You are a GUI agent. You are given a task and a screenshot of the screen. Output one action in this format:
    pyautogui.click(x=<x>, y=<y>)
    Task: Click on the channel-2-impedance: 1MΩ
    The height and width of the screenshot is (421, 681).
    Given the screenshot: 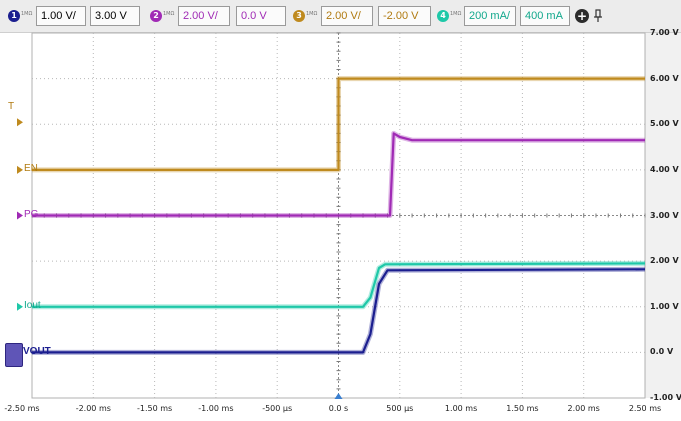 What is the action you would take?
    pyautogui.click(x=169, y=14)
    